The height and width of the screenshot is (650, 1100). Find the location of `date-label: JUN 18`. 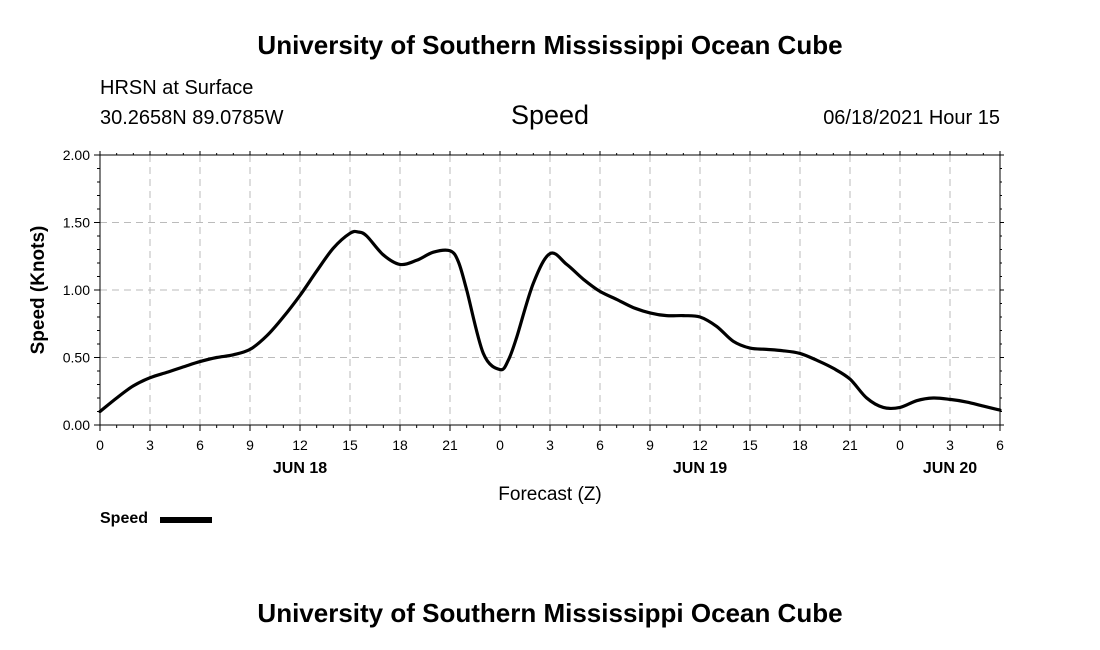

date-label: JUN 18 is located at coordinates (300, 468).